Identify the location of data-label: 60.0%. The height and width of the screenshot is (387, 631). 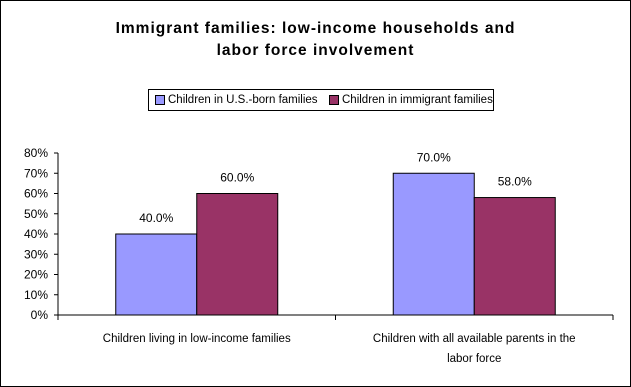
(237, 178).